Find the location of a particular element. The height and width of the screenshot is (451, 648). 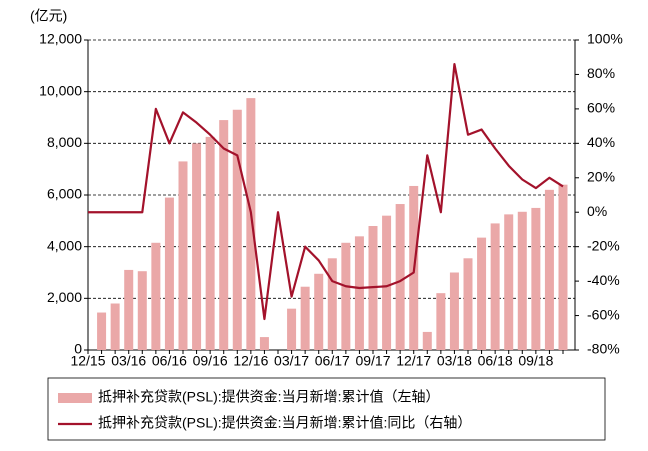

x-tick-label: 06/18 is located at coordinates (495, 361).